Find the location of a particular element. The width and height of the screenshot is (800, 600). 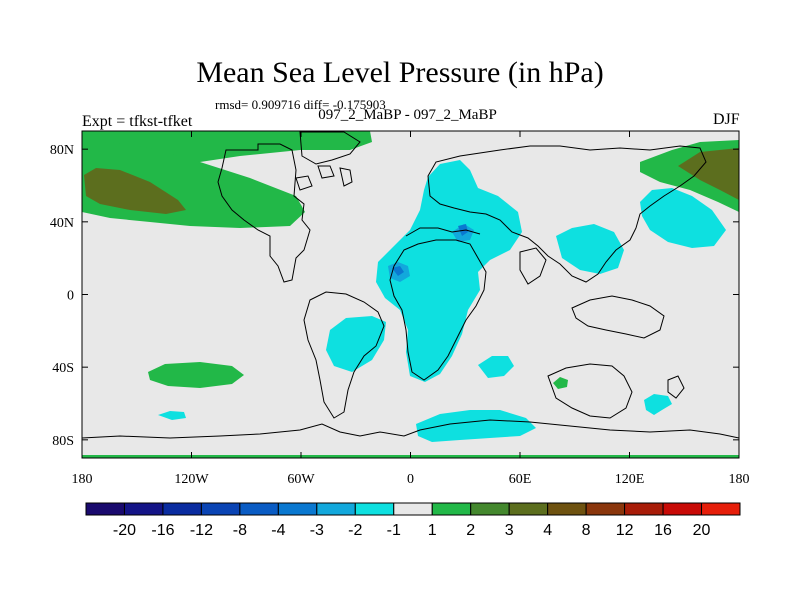

colorbar-label: 20 is located at coordinates (702, 530).